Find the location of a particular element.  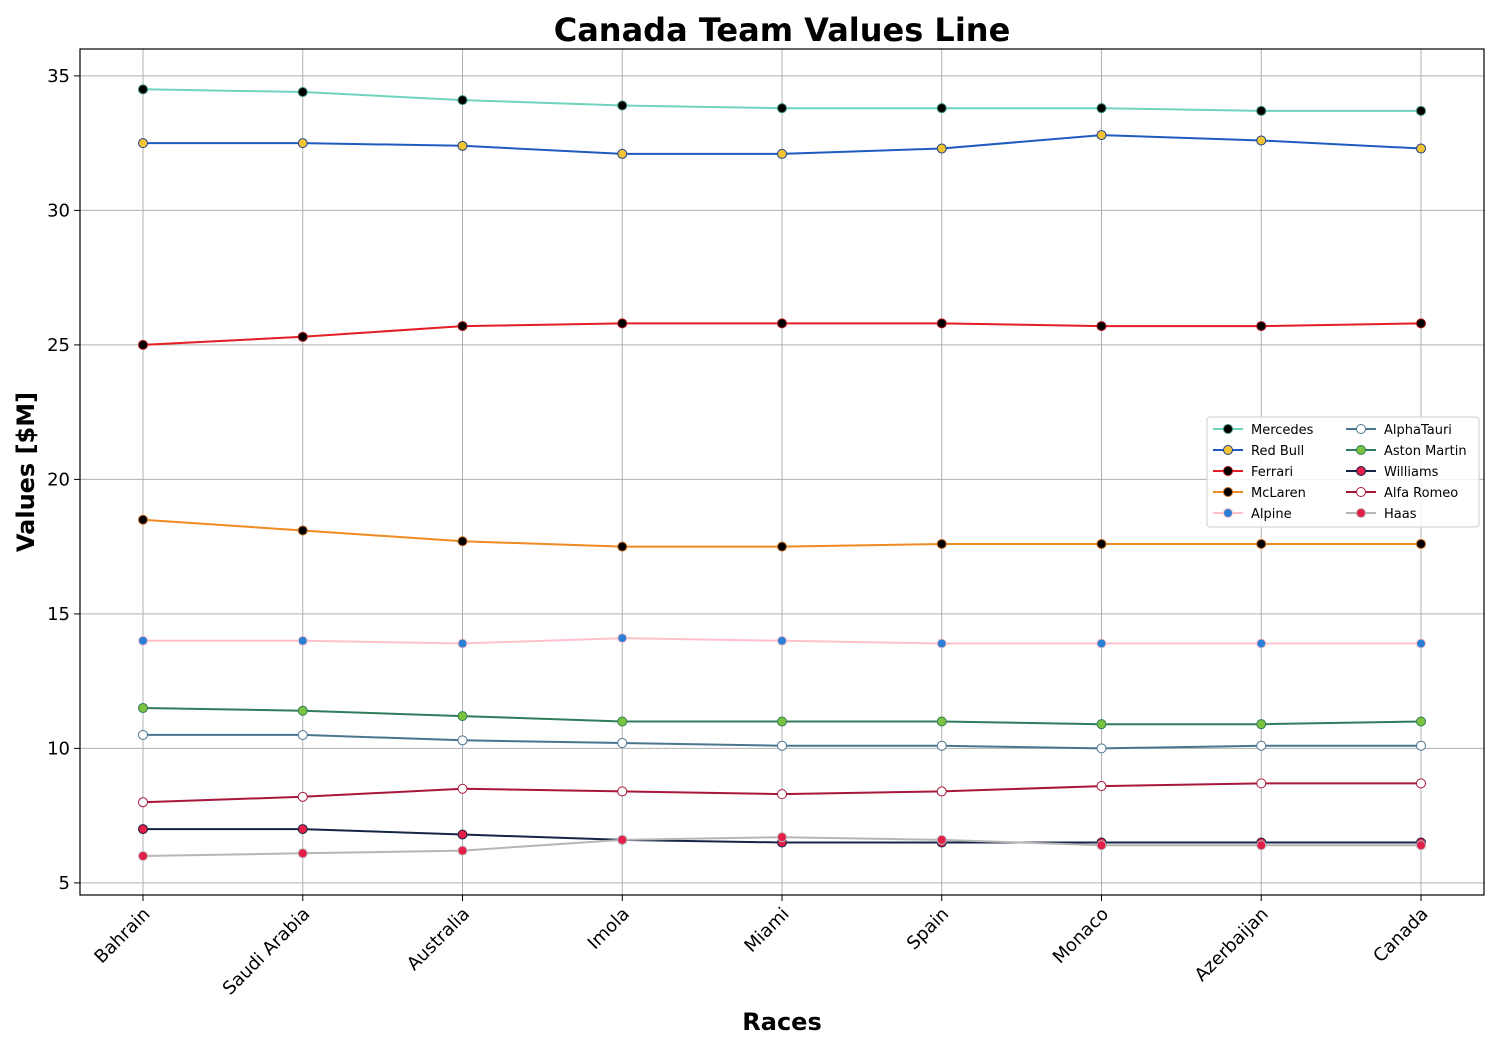

legend-item: AlphaTauri is located at coordinates (1399, 430).